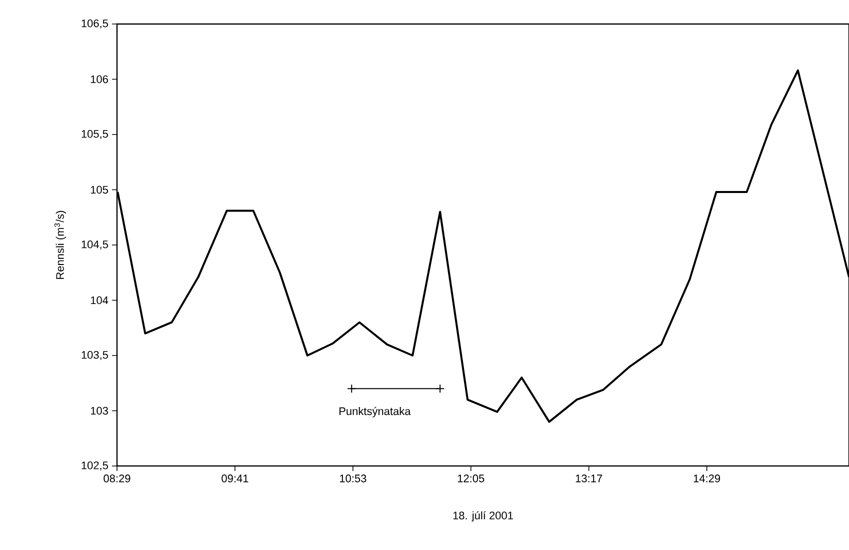  Describe the element at coordinates (95, 355) in the screenshot. I see `y-tick-label: 103,5` at that location.